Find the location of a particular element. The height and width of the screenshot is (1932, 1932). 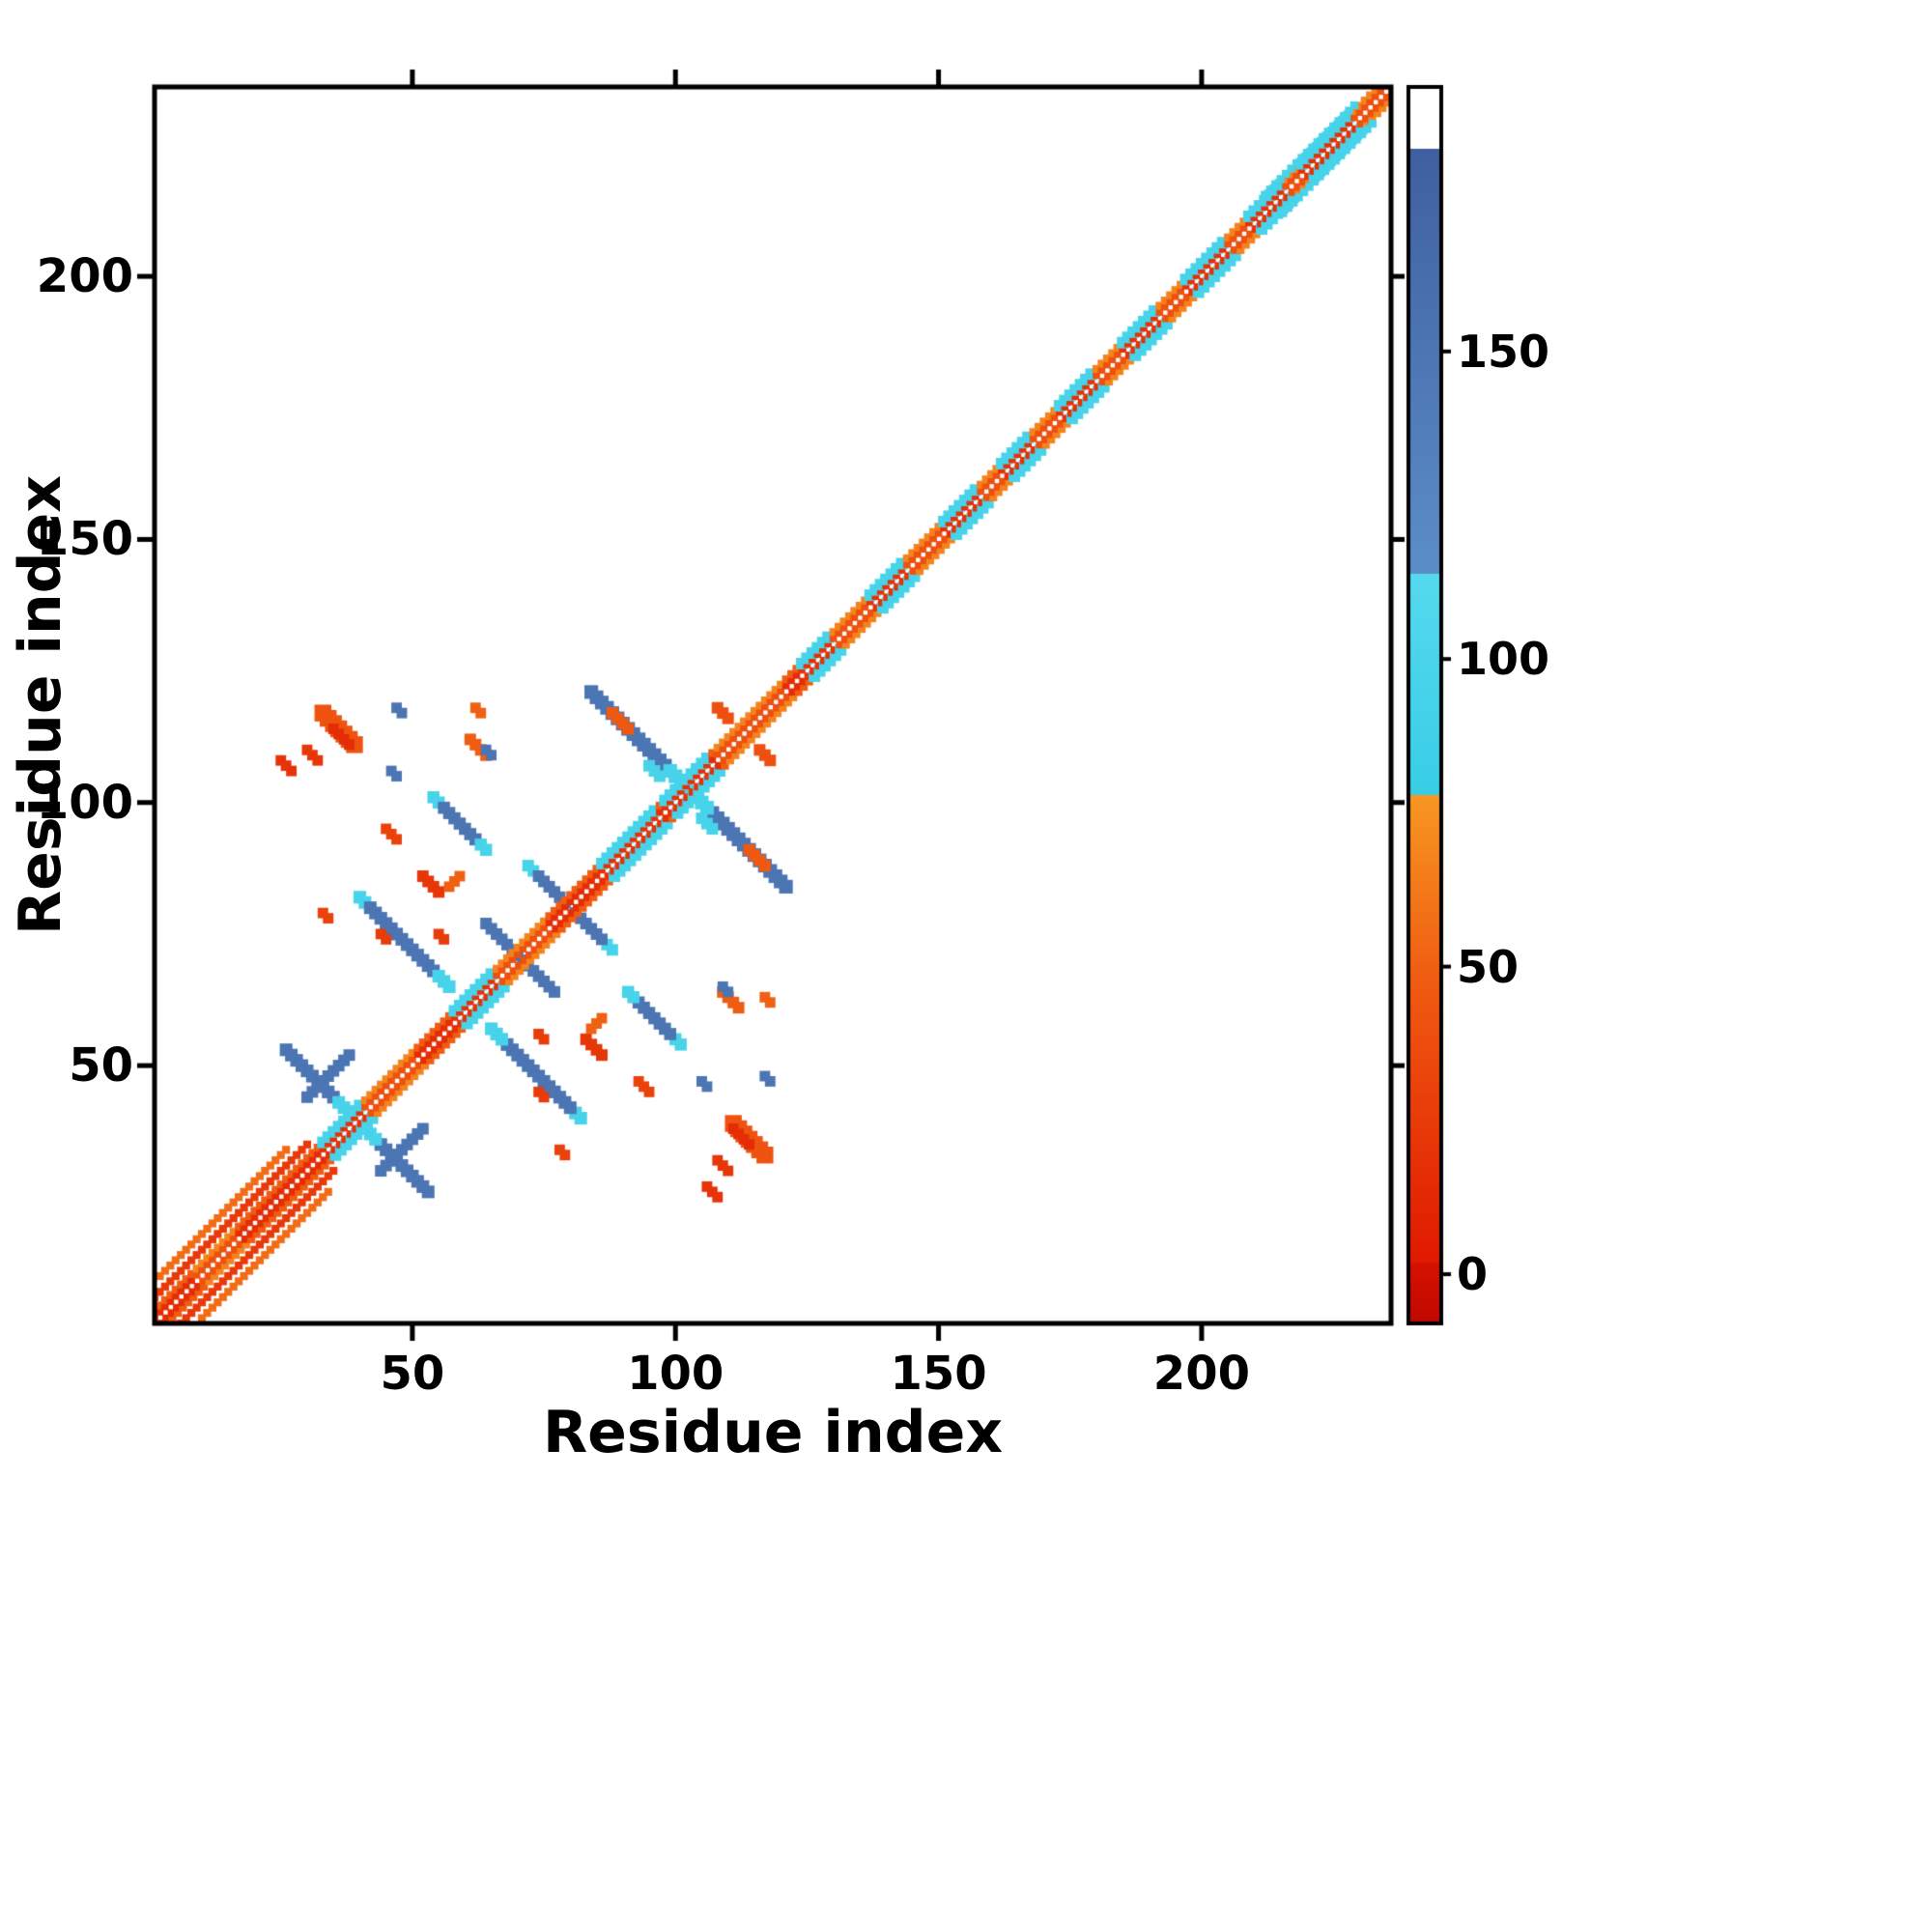

colorbar-tick-label: 0 is located at coordinates (1473, 1274).